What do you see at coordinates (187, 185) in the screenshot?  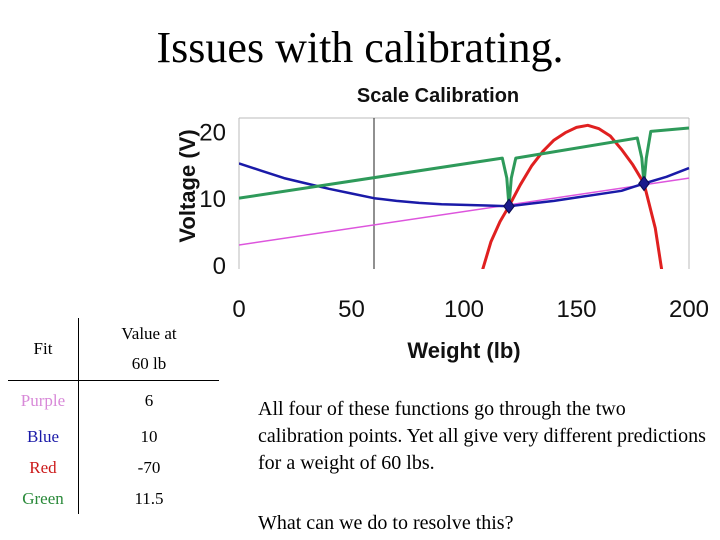 I see `y-axis-label: Voltage (V)` at bounding box center [187, 185].